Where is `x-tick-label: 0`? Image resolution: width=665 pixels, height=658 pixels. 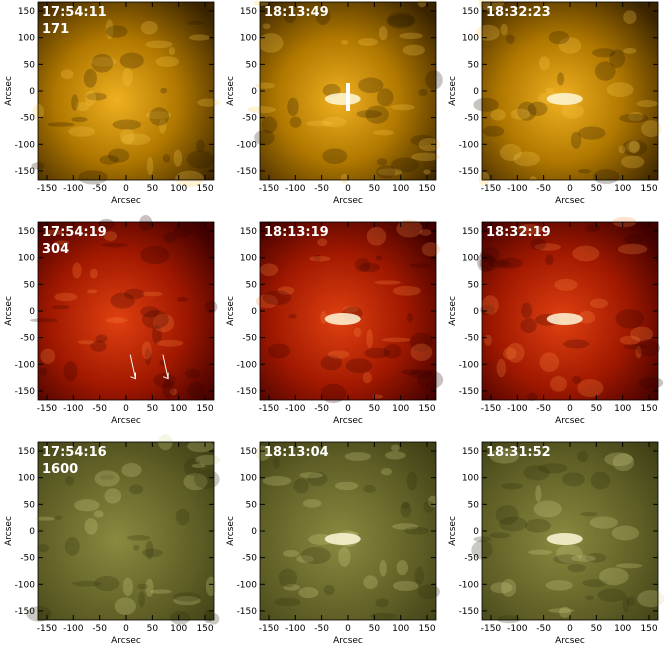 x-tick-label: 0 is located at coordinates (126, 409).